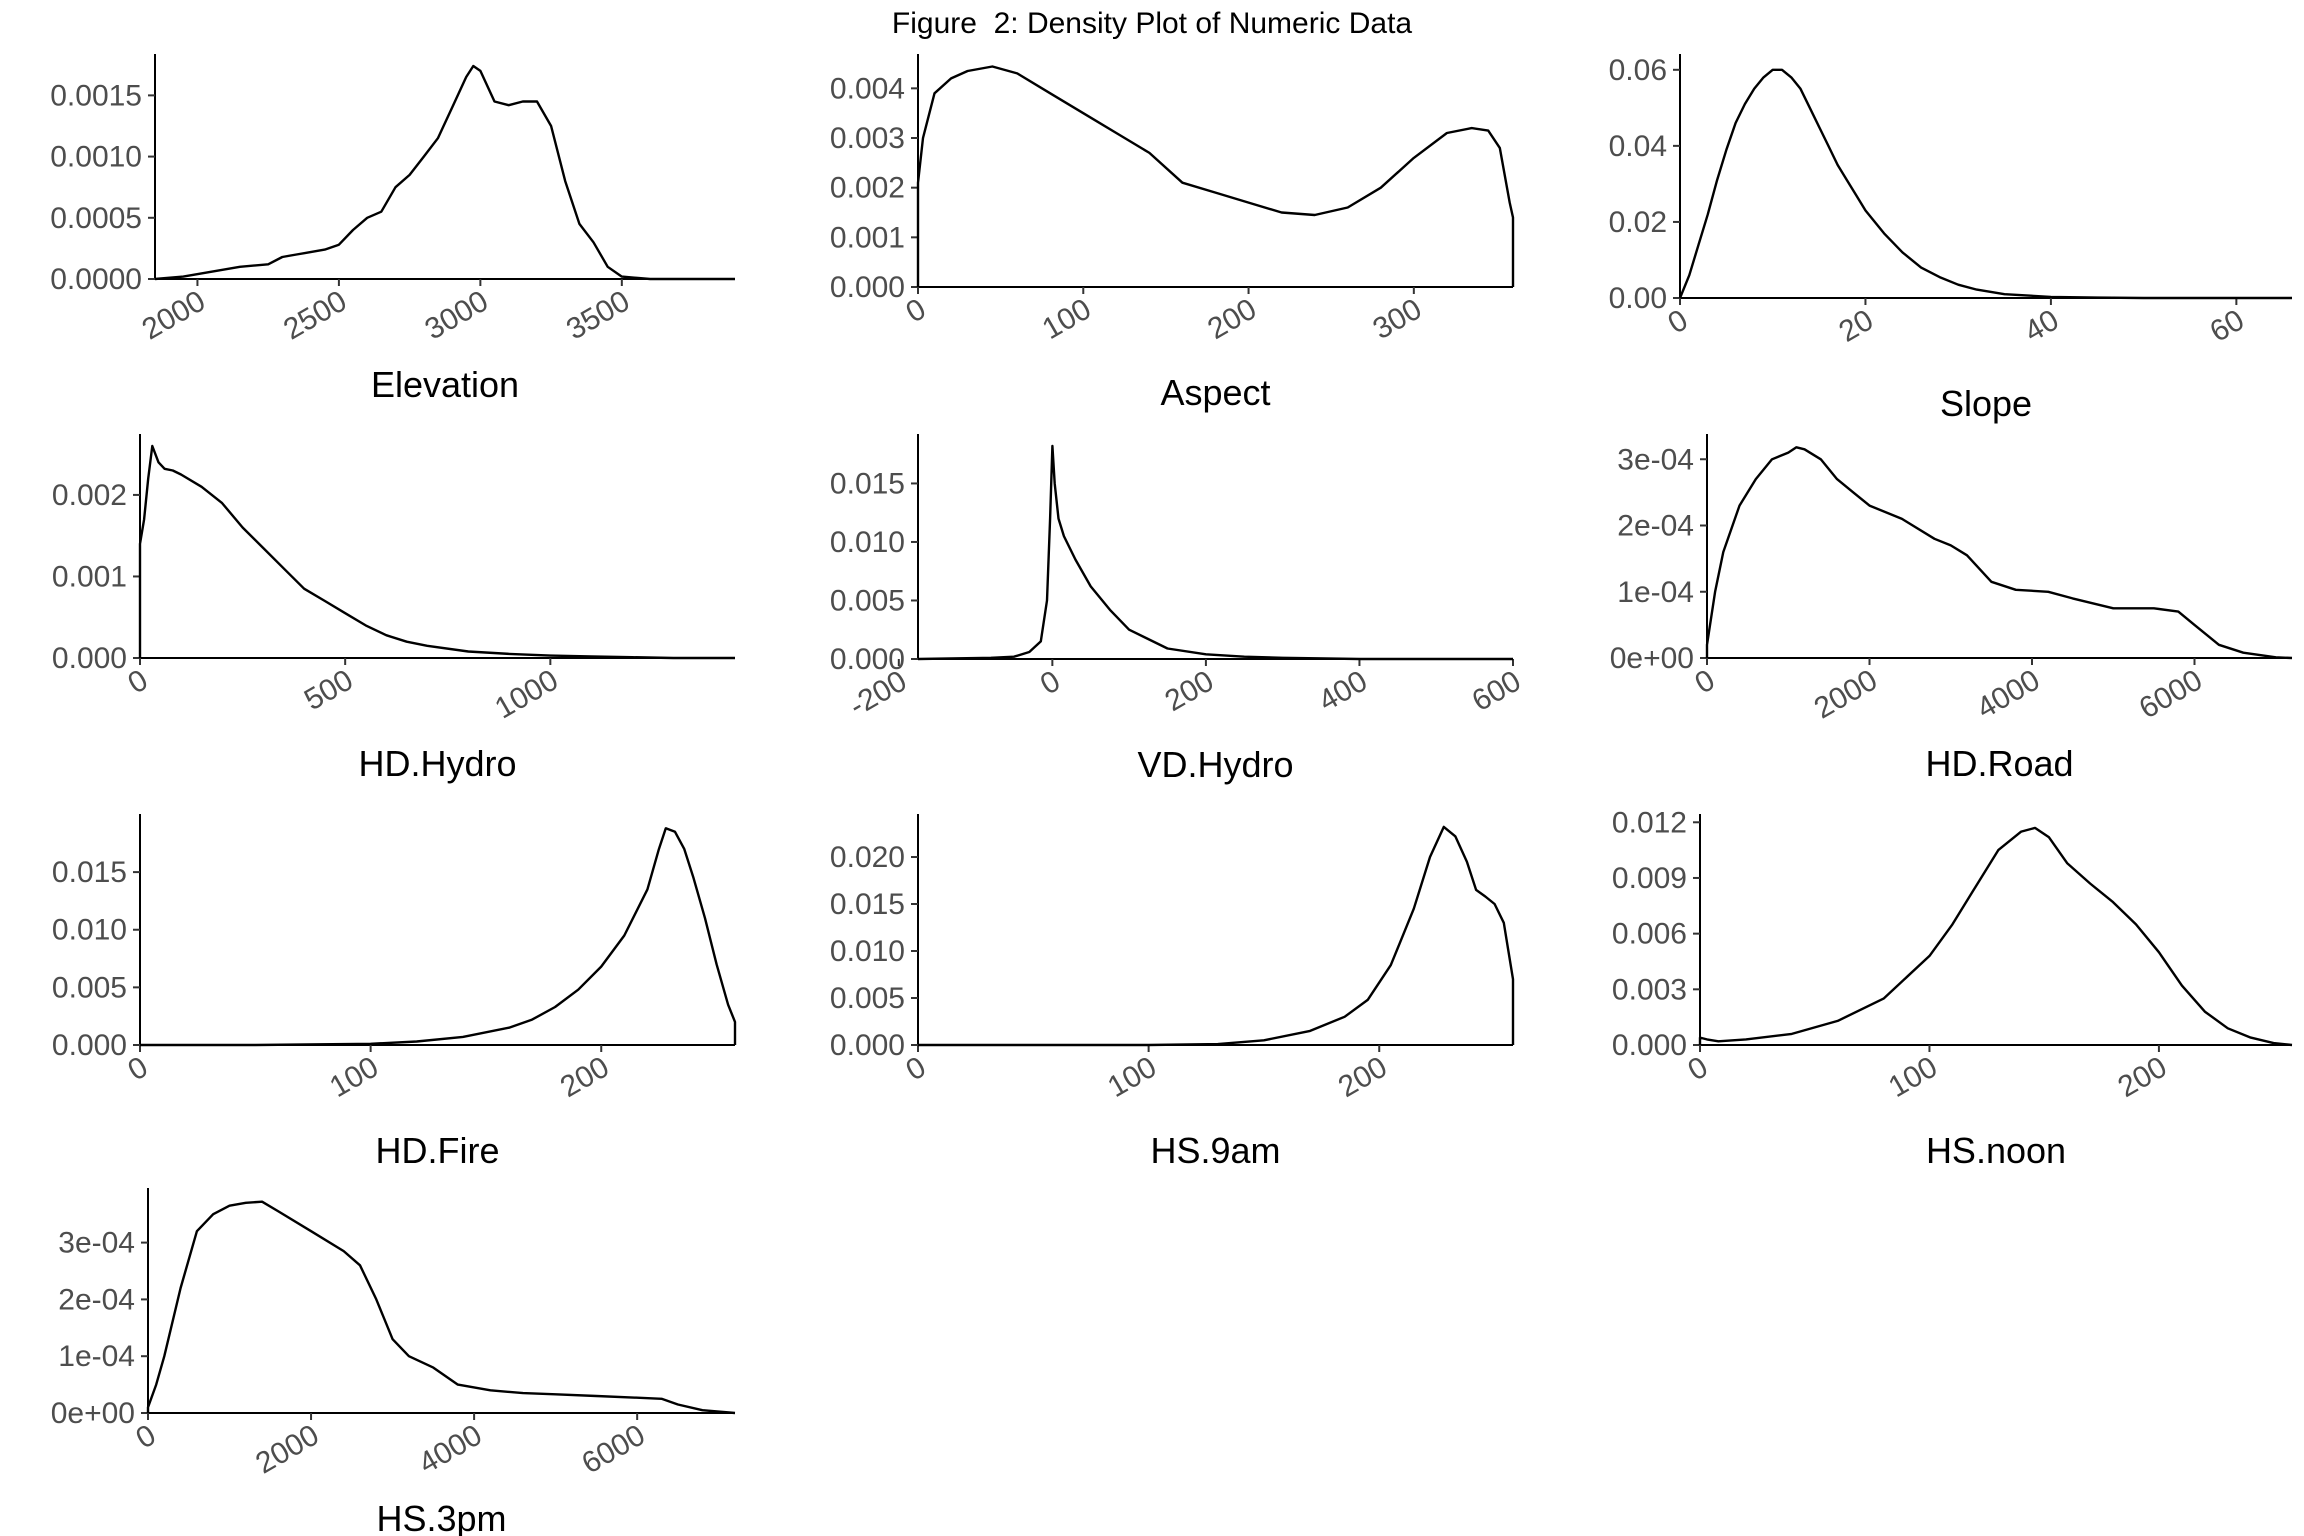 The height and width of the screenshot is (1536, 2304). Describe the element at coordinates (315, 315) in the screenshot. I see `x-tick-label: 2500` at that location.